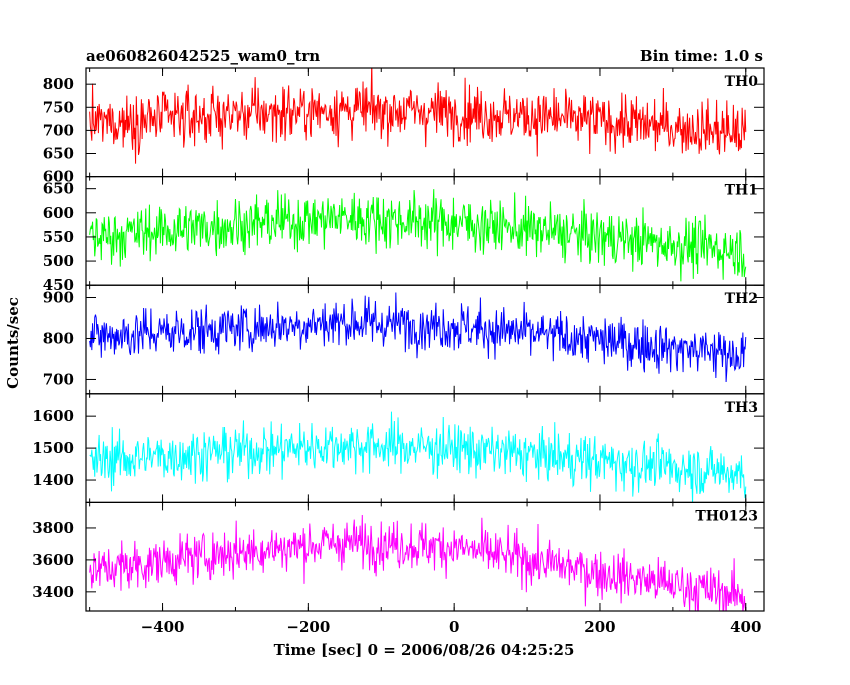 The width and height of the screenshot is (850, 685). What do you see at coordinates (741, 408) in the screenshot?
I see `panel-label-th3: TH3` at bounding box center [741, 408].